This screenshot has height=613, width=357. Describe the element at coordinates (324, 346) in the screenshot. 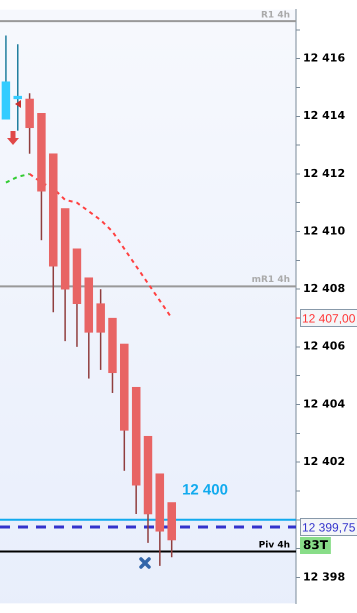

I see `y-tick-label: 12 406` at that location.